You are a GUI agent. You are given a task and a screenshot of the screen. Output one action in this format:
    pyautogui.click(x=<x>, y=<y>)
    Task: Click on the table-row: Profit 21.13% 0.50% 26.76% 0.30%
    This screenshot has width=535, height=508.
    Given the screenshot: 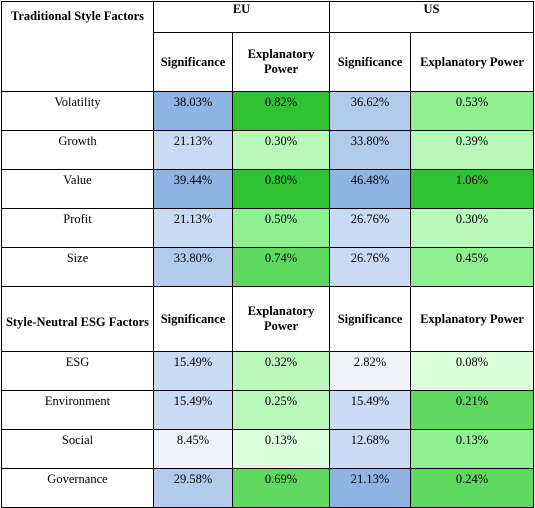 What is the action you would take?
    pyautogui.click(x=268, y=228)
    